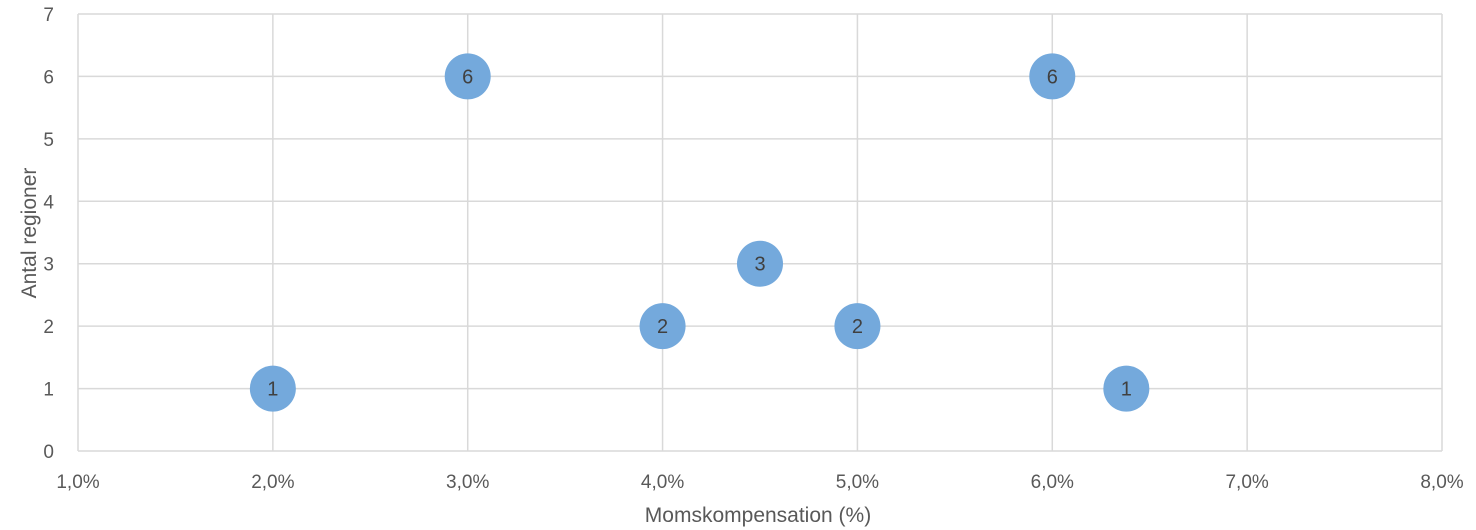  What do you see at coordinates (467, 482) in the screenshot?
I see `x-tick-label: 3,0%` at bounding box center [467, 482].